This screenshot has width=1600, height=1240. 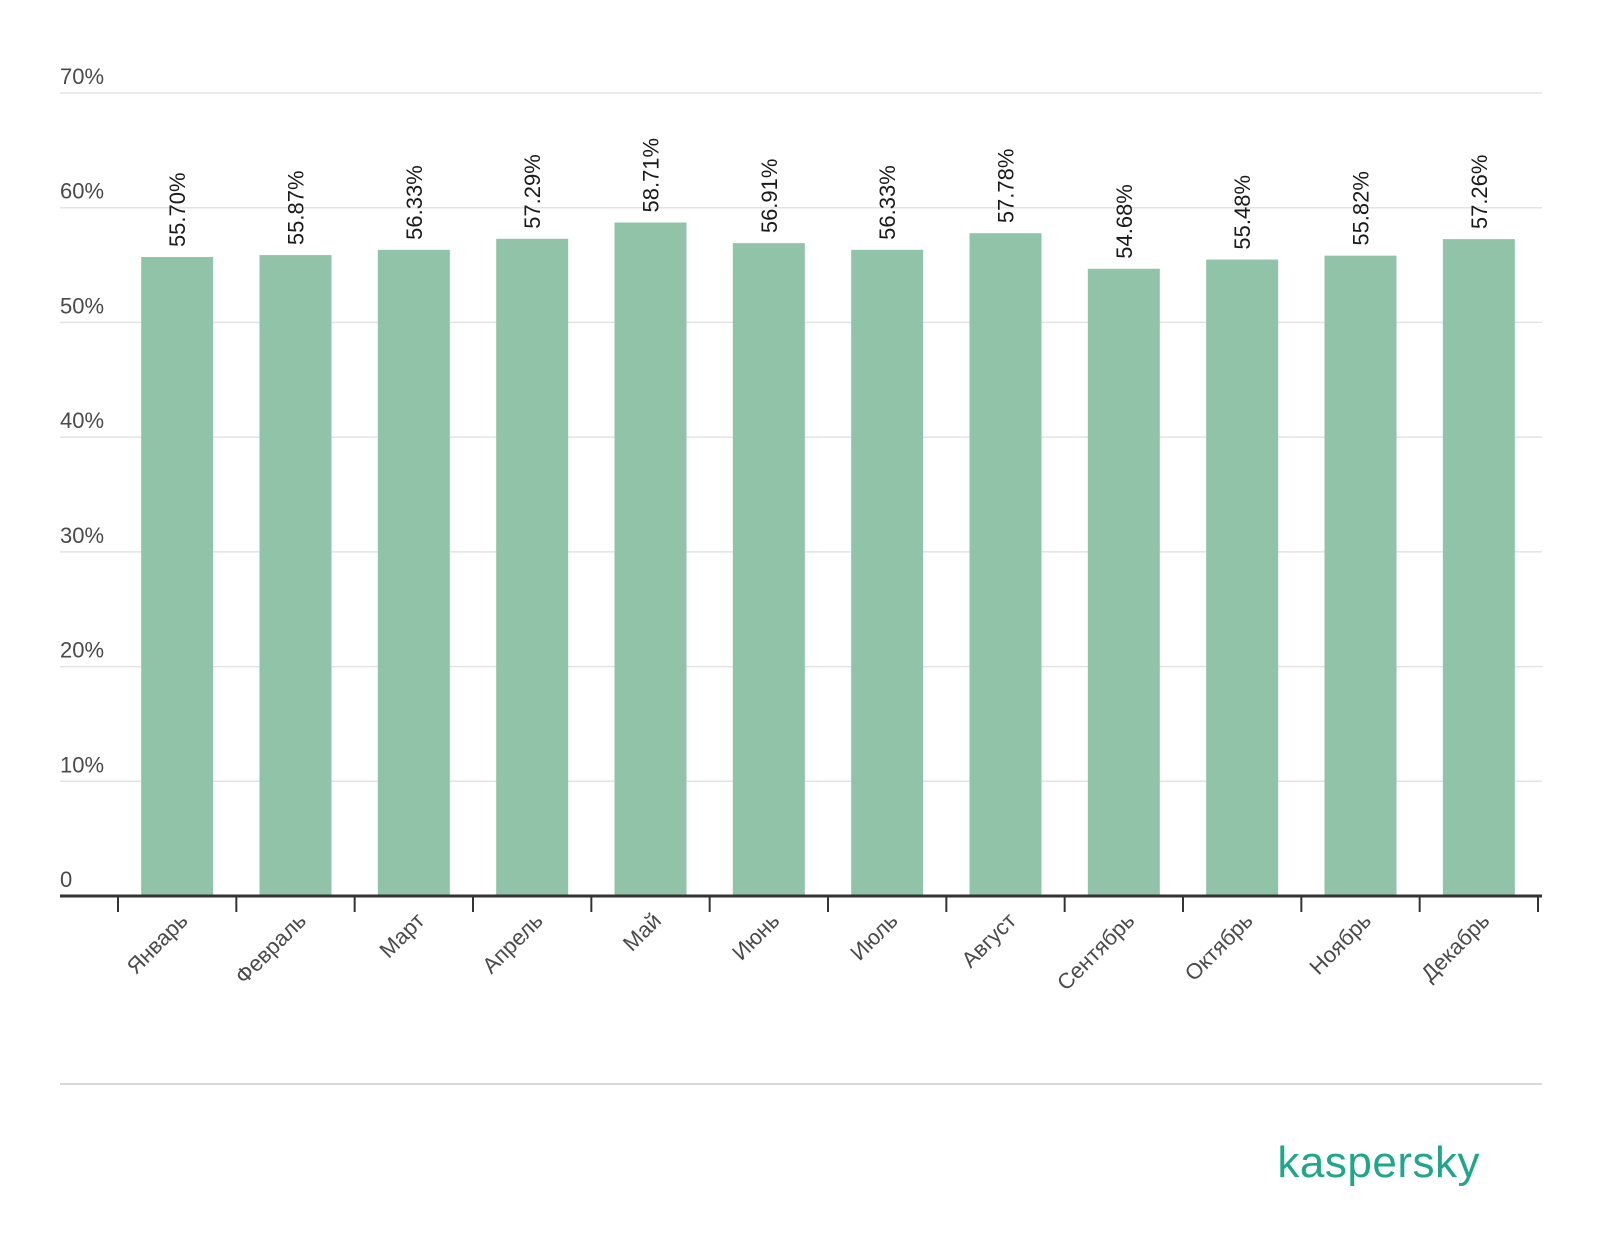 What do you see at coordinates (1340, 944) in the screenshot?
I see `x-tick-label: Ноябрь` at bounding box center [1340, 944].